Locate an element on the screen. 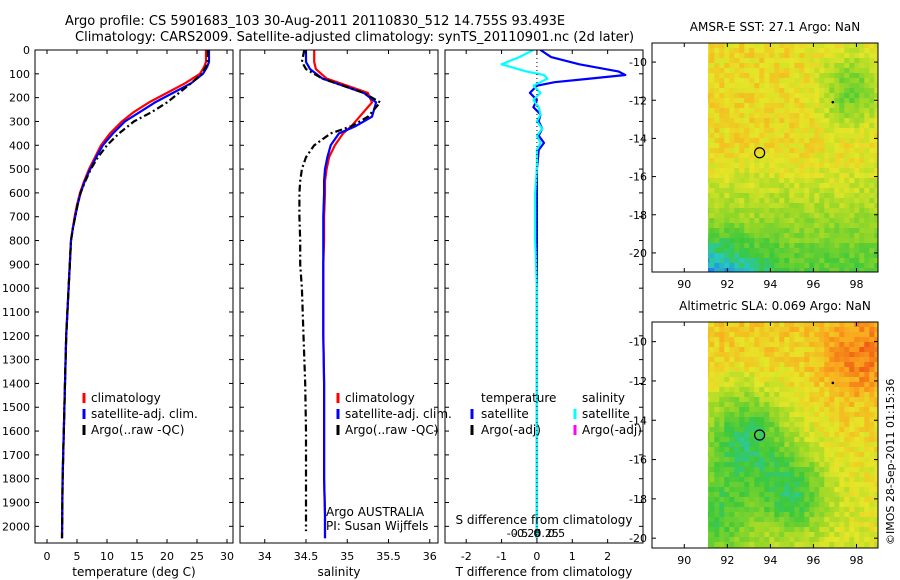 The image size is (900, 580). temperature-xtick-label: 0 is located at coordinates (47, 556).